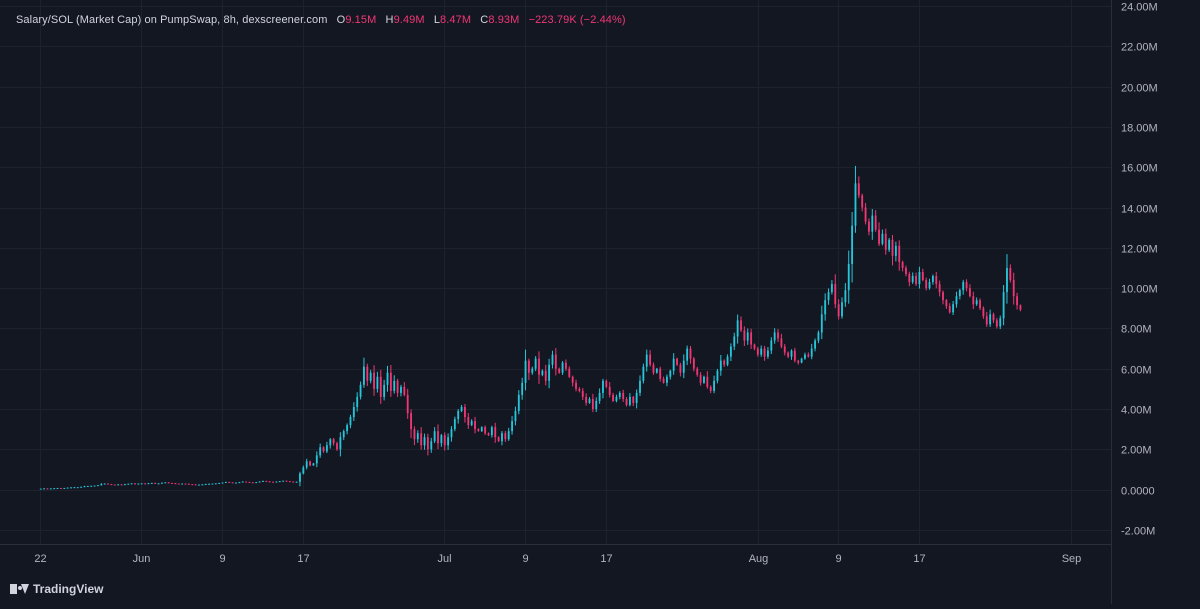 Image resolution: width=1200 pixels, height=609 pixels. I want to click on time-tick-label: Jul, so click(444, 559).